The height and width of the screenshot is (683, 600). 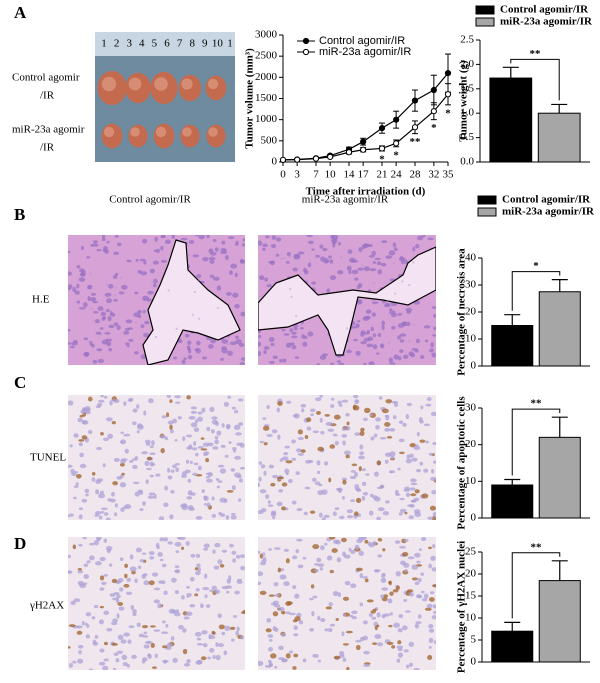 I want to click on y-axis-label: Tumor volume (mm³), so click(x=250, y=98).